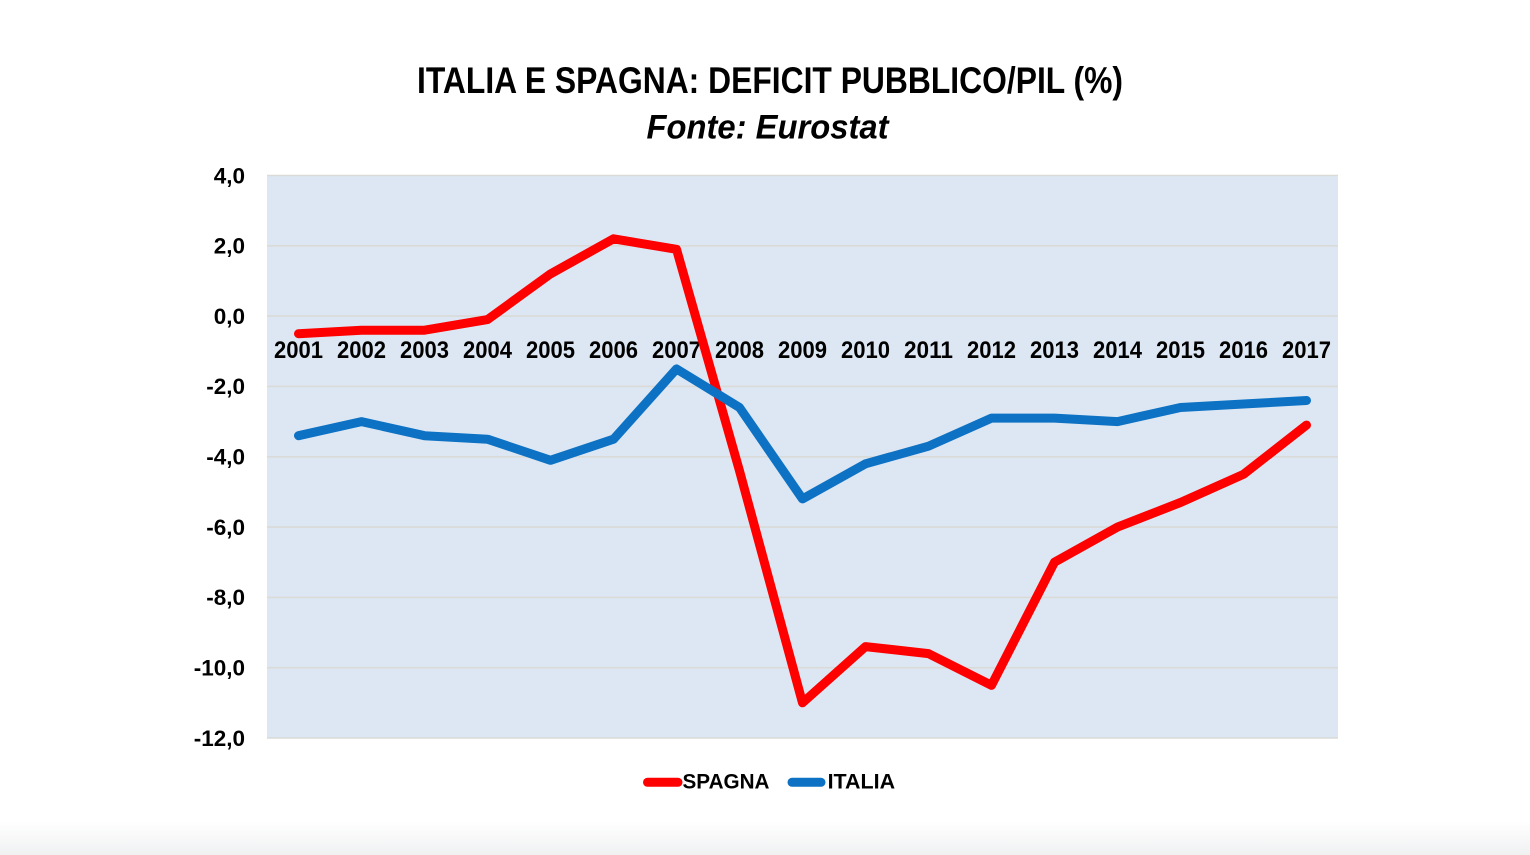  Describe the element at coordinates (219, 738) in the screenshot. I see `svg-text: -12,0` at that location.